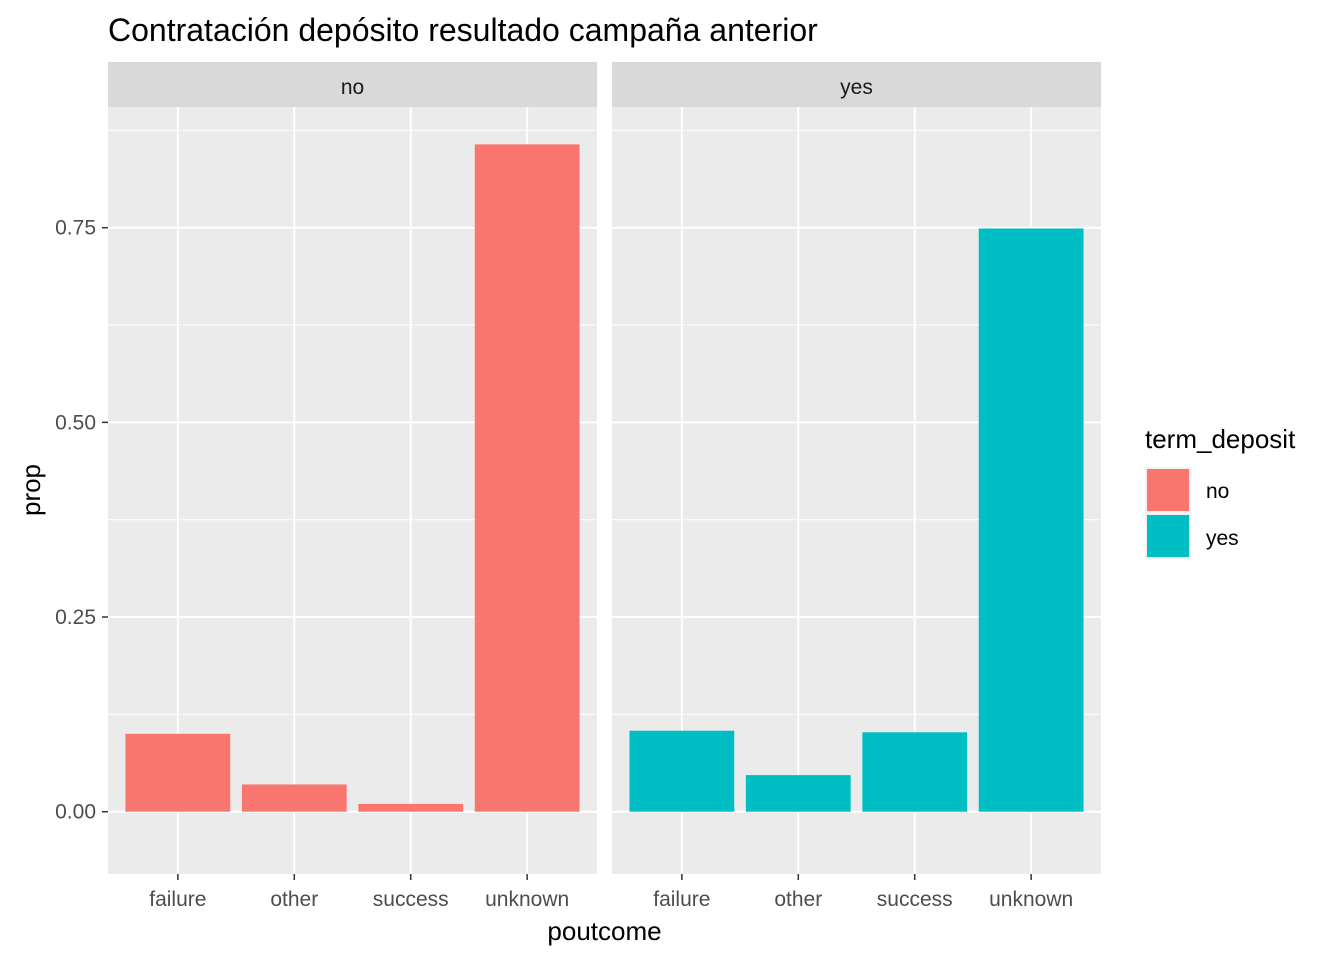 The image size is (1344, 960). I want to click on bar-yes-other, so click(798, 793).